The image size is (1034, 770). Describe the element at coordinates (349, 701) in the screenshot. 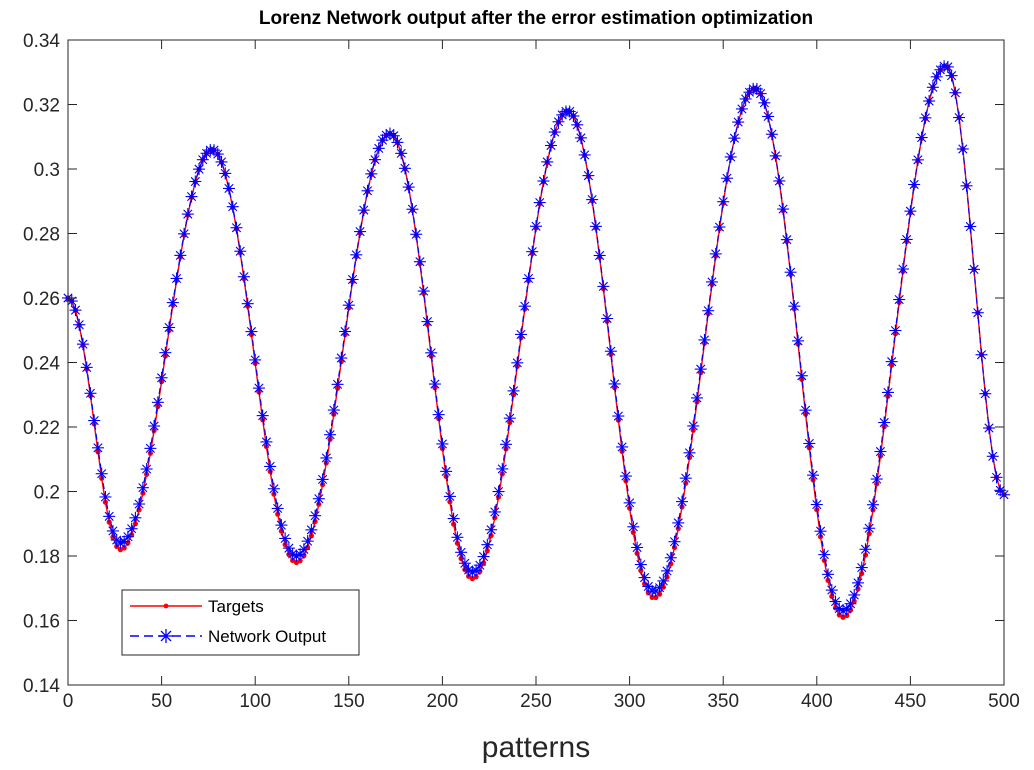

I see `x-tick-label: 150` at that location.